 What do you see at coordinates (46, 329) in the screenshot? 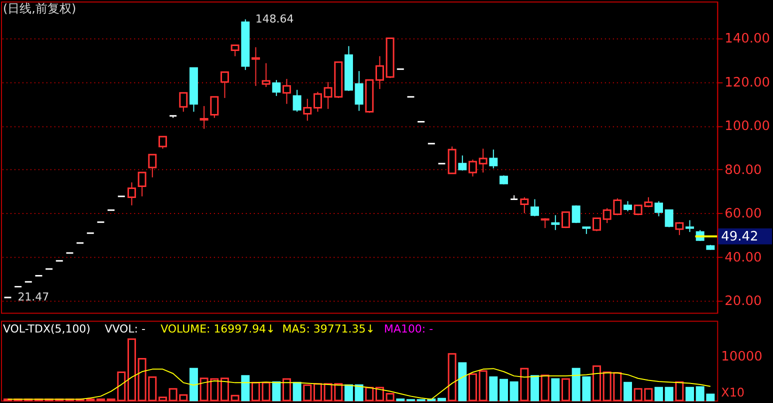
I see `text: VOL-TDX(5,100)` at bounding box center [46, 329].